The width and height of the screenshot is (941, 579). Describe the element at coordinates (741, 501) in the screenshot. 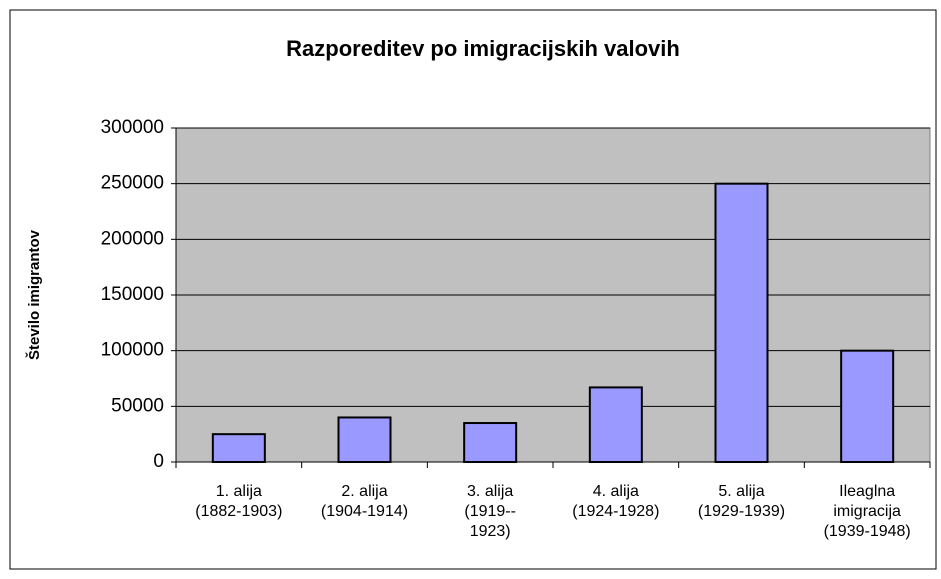

I see `x-tick-label: 5. alija (1929-1939)` at that location.